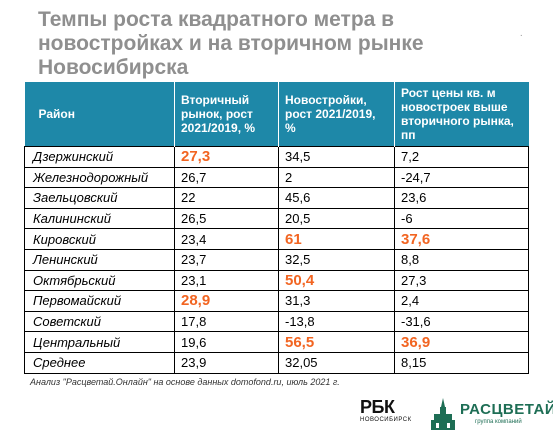  Describe the element at coordinates (99, 157) in the screenshot. I see `cell-district: Дзержинский` at that location.